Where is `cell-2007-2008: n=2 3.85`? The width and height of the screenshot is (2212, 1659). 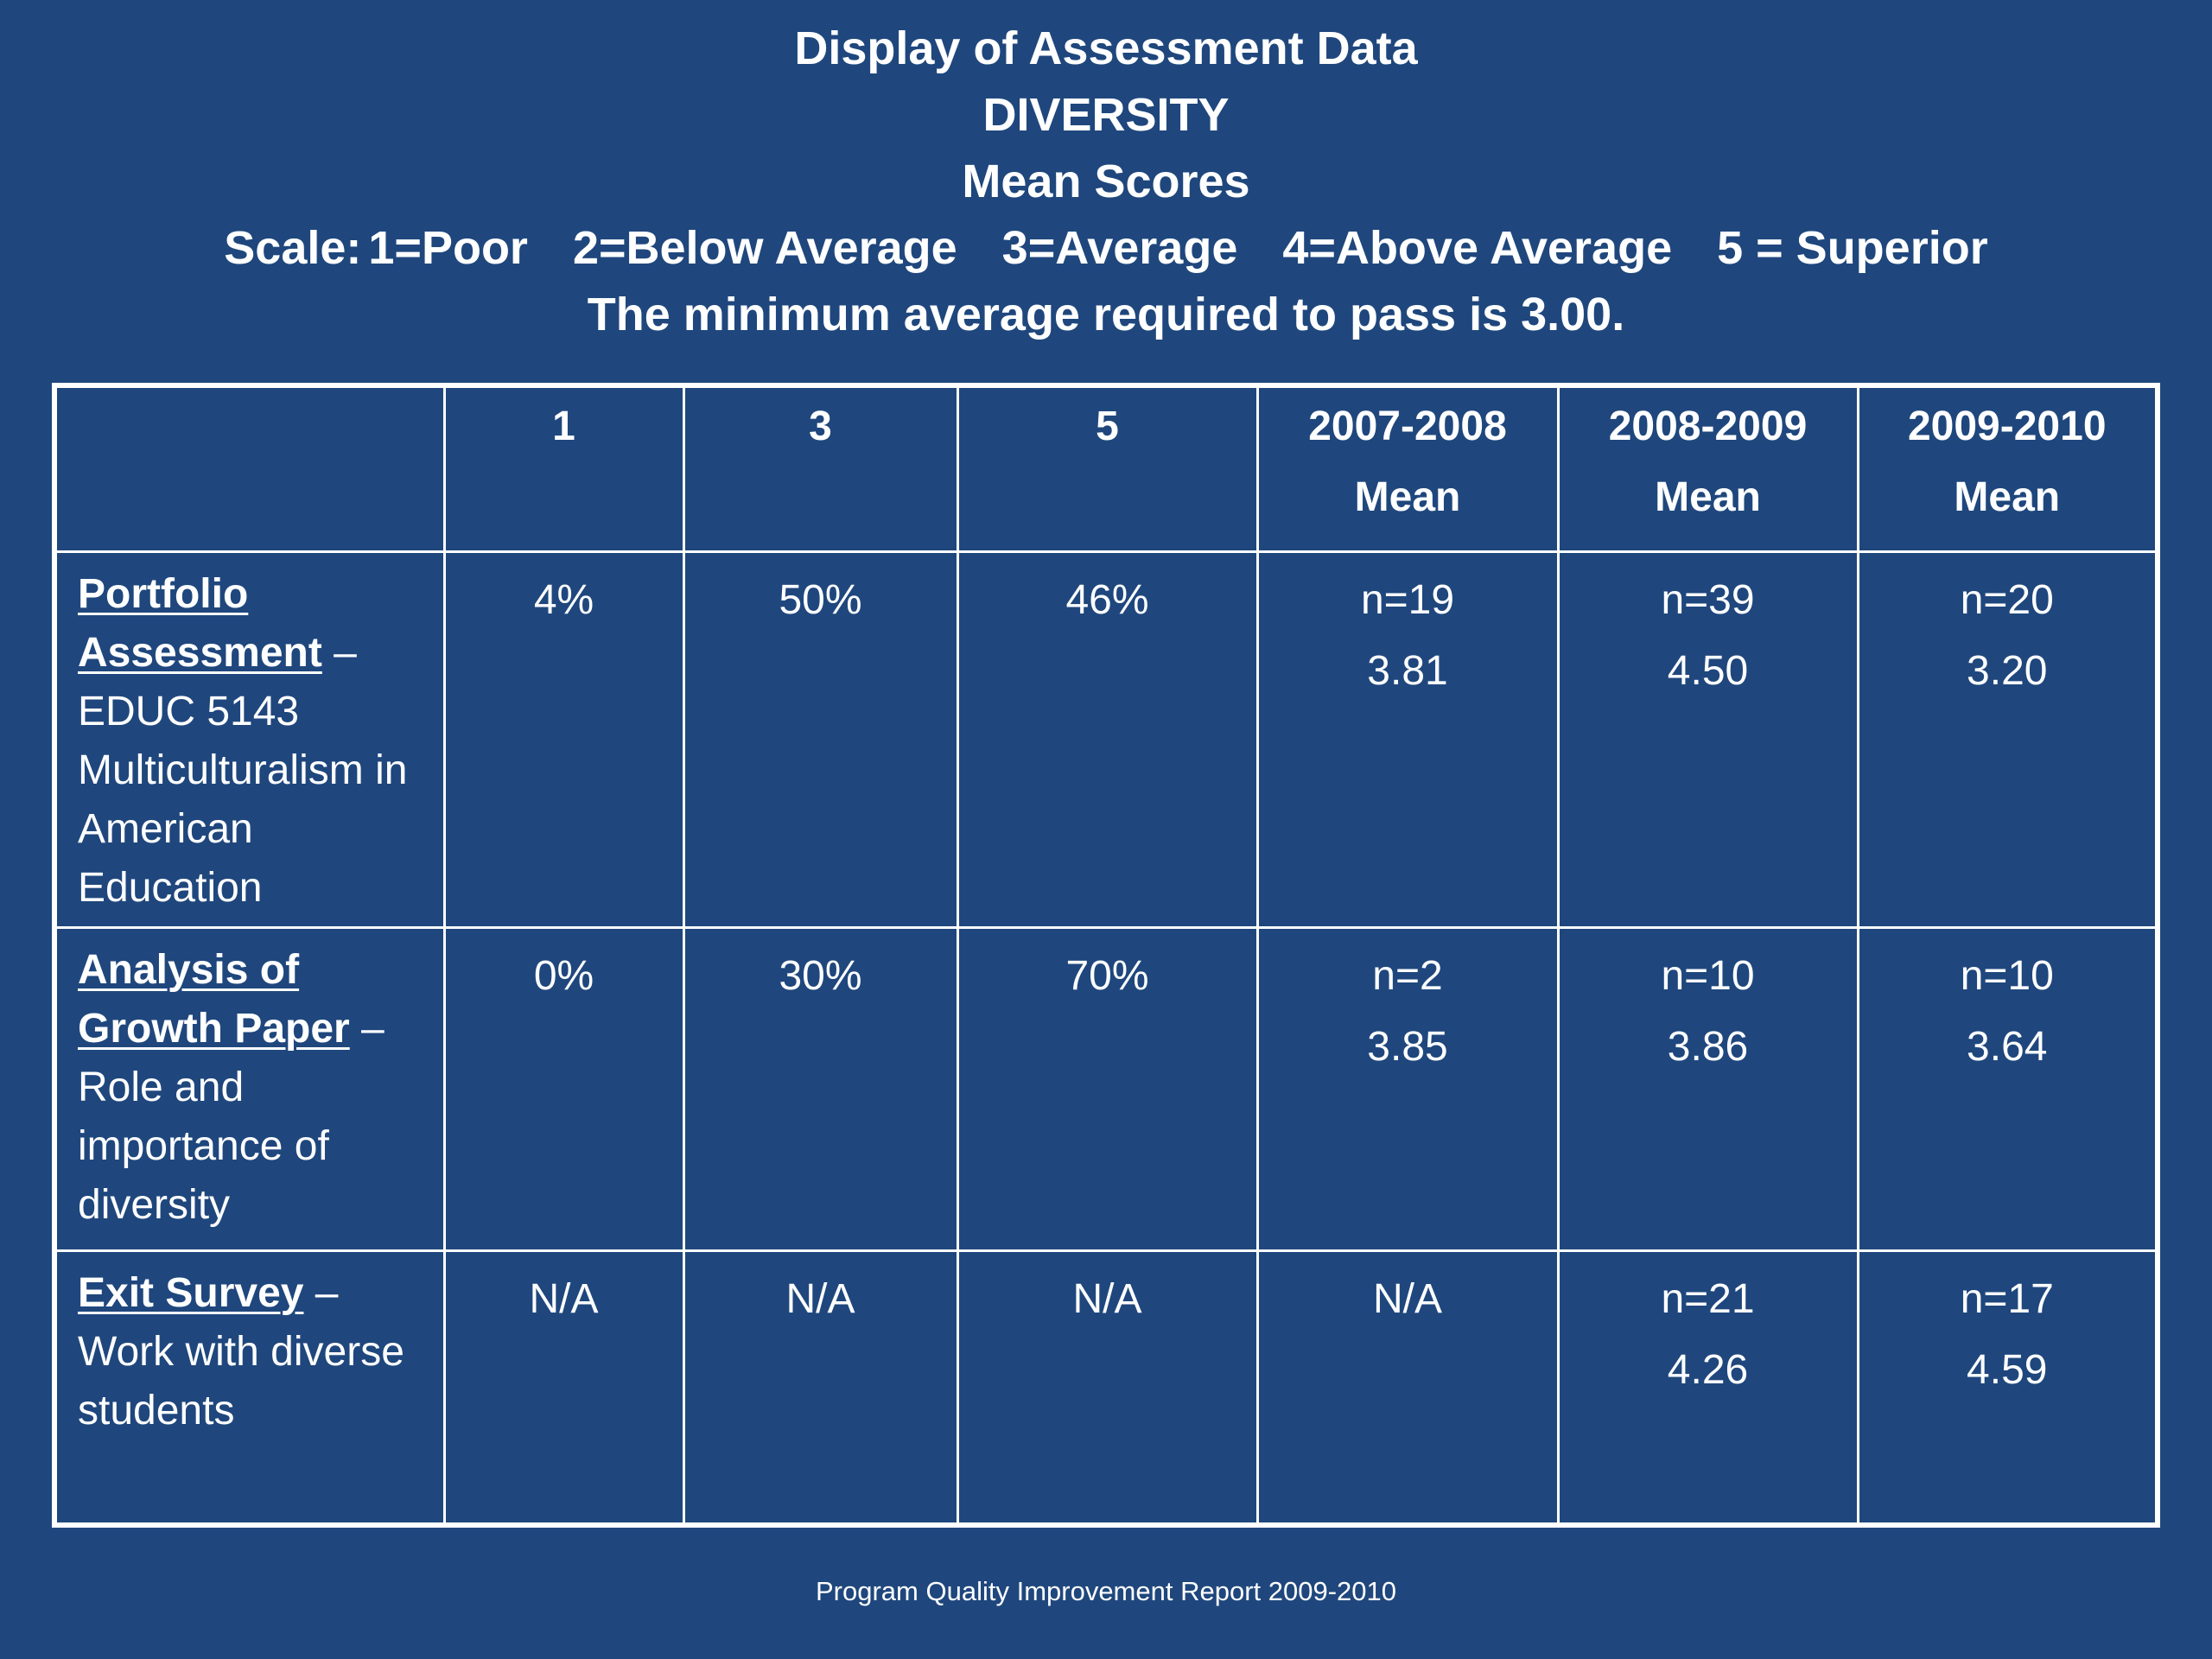 cell-2007-2008: n=2 3.85 is located at coordinates (1407, 1089).